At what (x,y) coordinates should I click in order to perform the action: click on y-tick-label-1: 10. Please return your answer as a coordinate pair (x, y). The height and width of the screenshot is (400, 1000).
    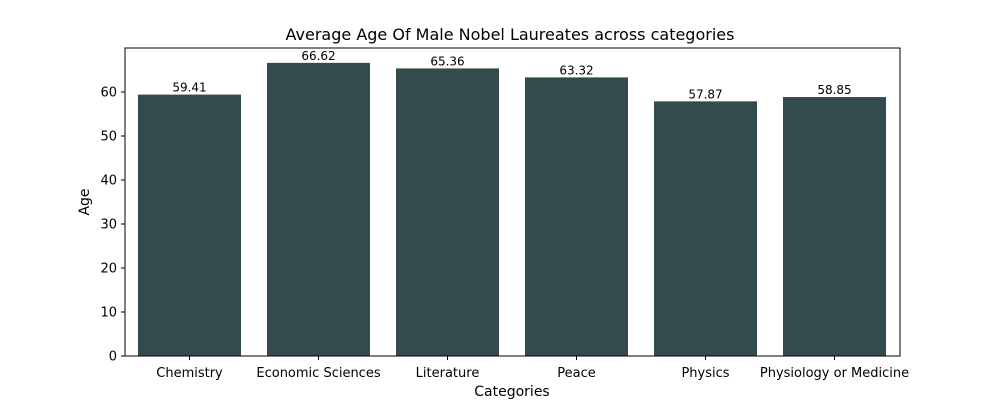
    Looking at the image, I should click on (108, 313).